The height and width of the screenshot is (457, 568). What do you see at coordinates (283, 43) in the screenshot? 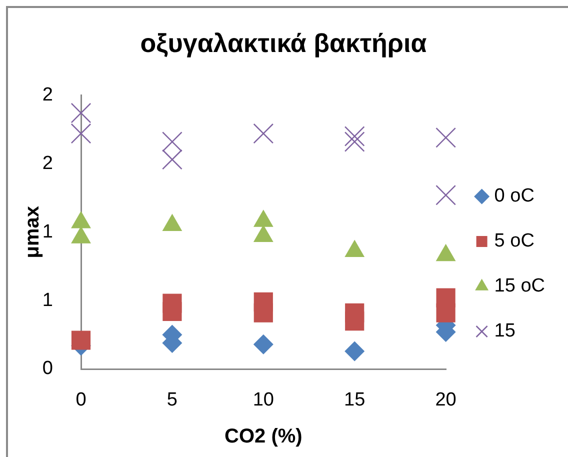
I see `chart-title: οξυγαλακτικά βακτήρια` at bounding box center [283, 43].